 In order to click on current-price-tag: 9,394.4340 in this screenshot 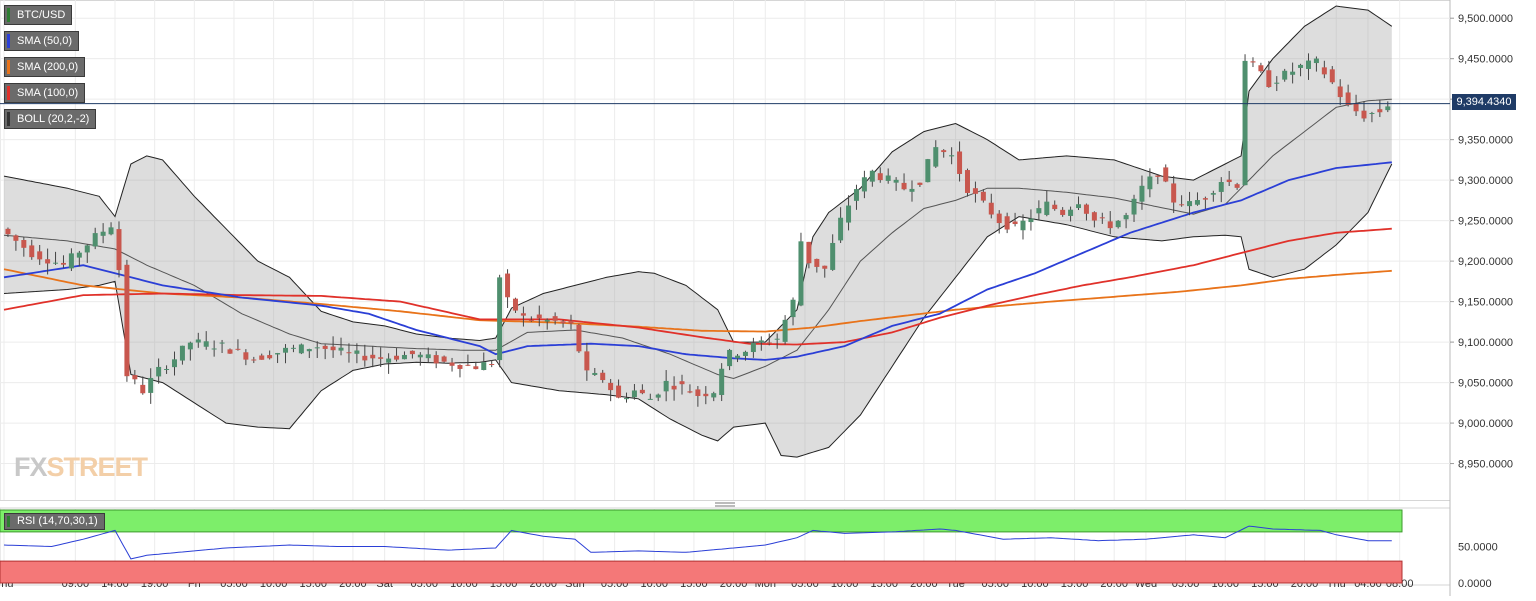, I will do `click(1484, 102)`.